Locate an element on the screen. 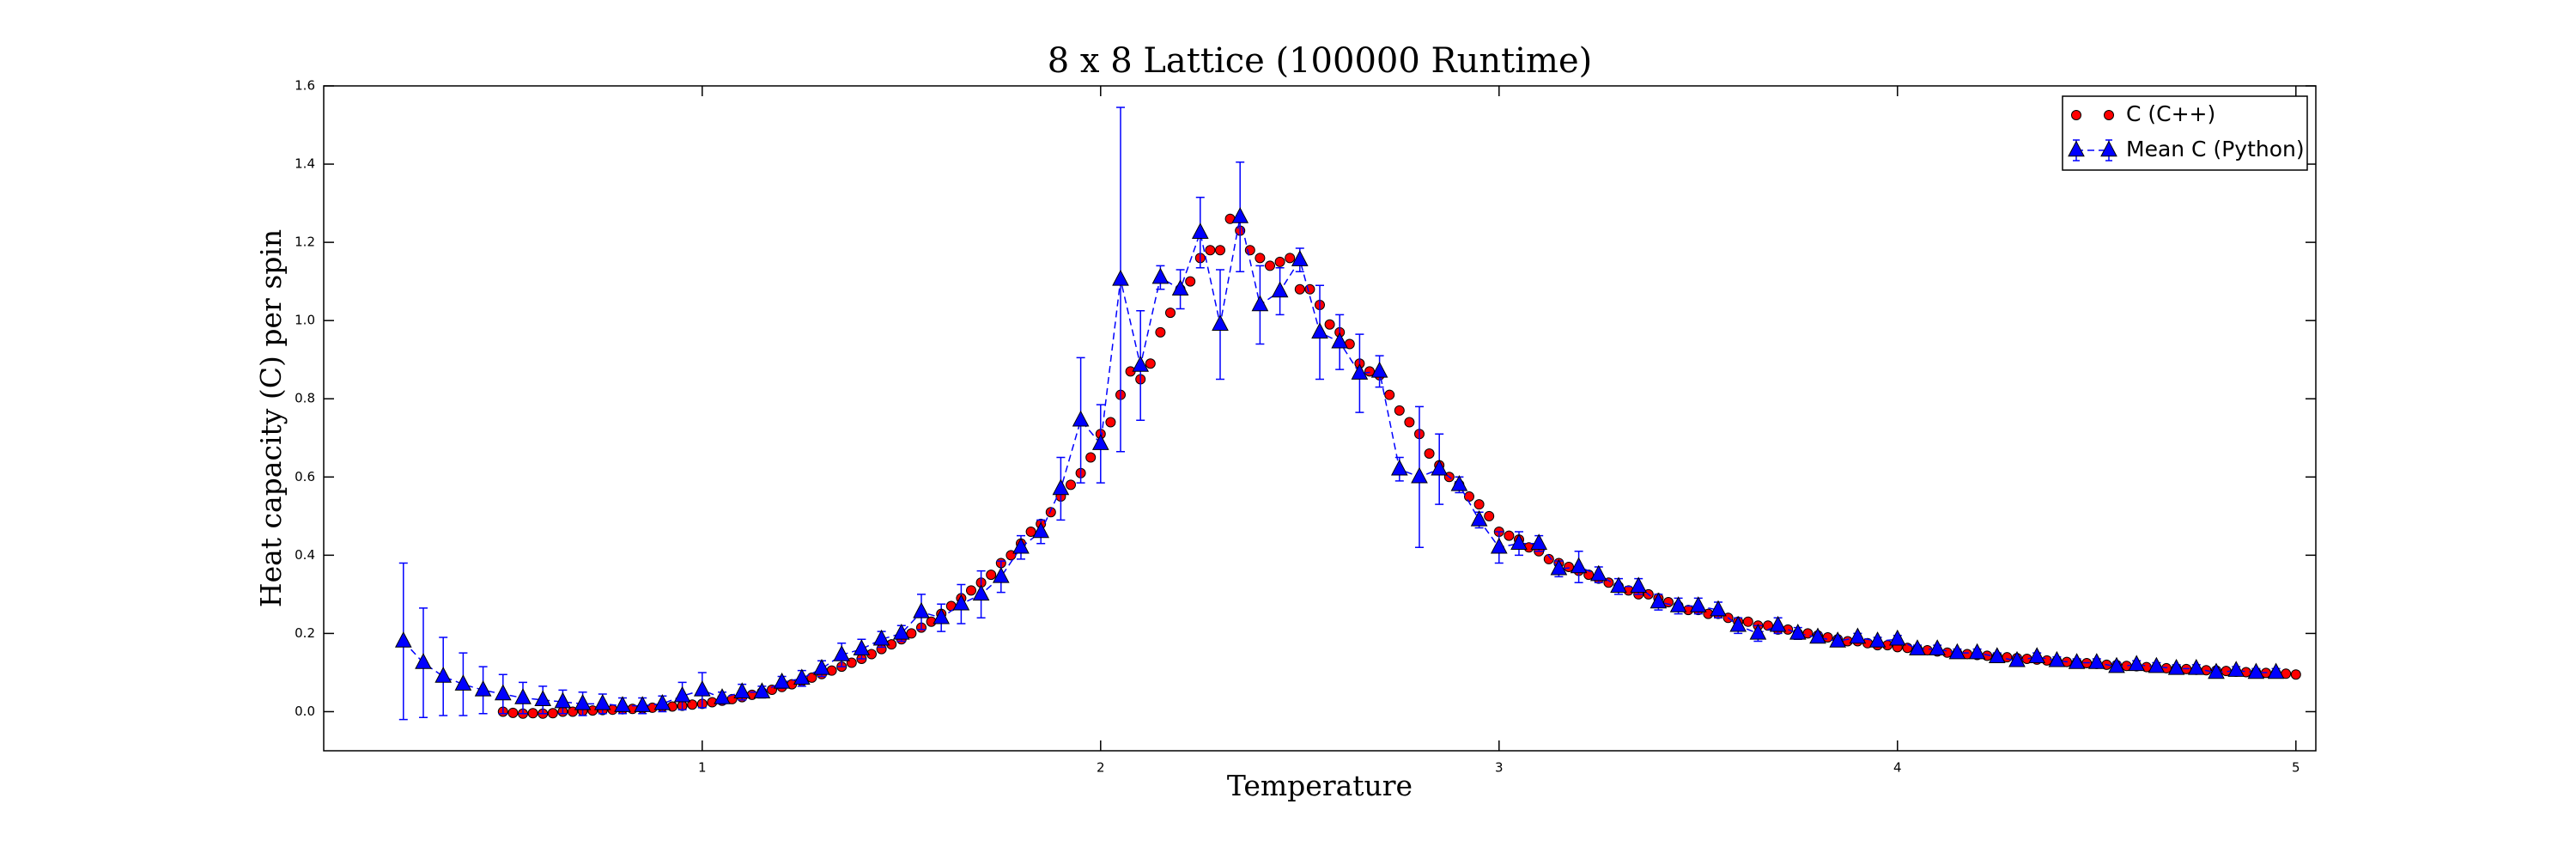 This screenshot has width=2576, height=859. legend-box is located at coordinates (2185, 133).